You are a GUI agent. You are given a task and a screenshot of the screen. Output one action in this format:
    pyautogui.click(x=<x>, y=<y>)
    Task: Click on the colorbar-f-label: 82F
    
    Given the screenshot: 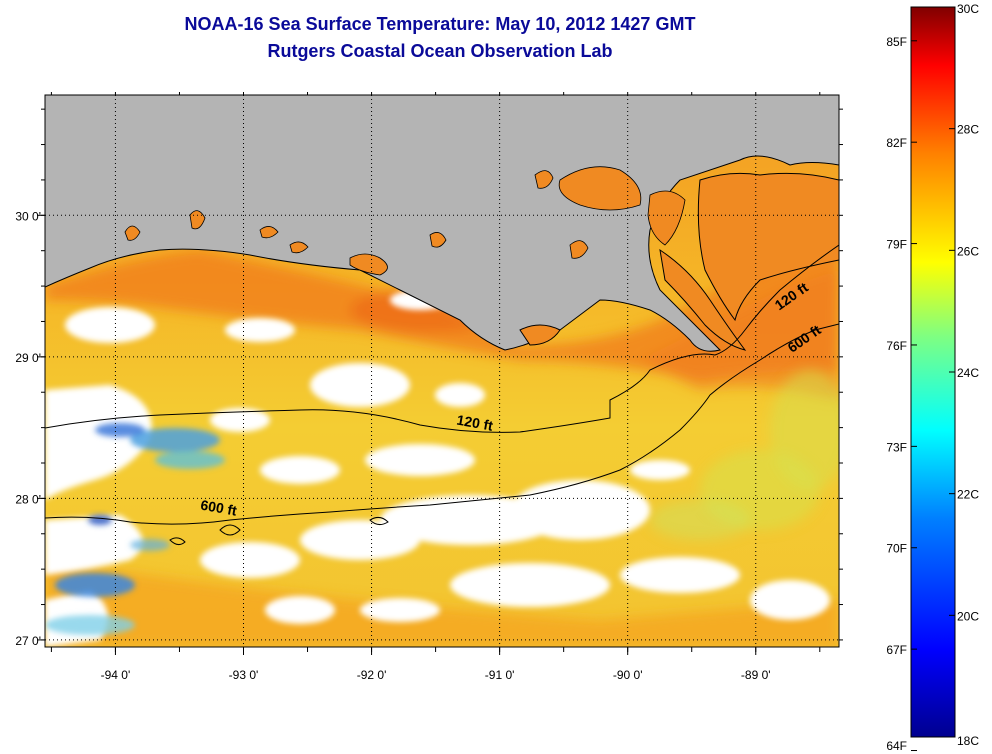 What is the action you would take?
    pyautogui.click(x=896, y=143)
    